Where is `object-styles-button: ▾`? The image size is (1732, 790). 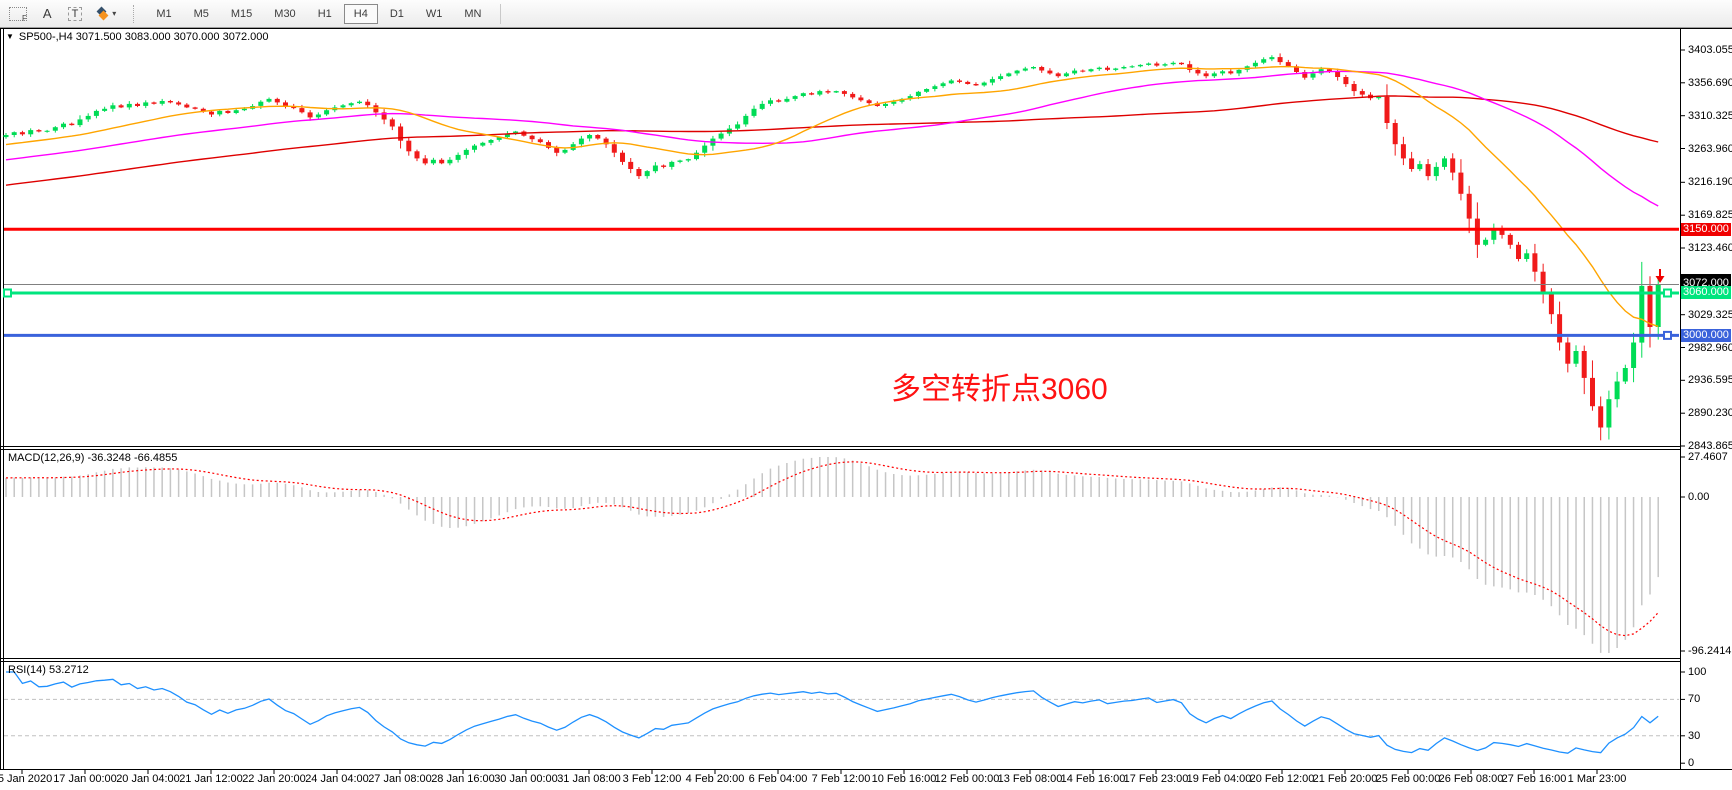 object-styles-button: ▾ is located at coordinates (107, 14).